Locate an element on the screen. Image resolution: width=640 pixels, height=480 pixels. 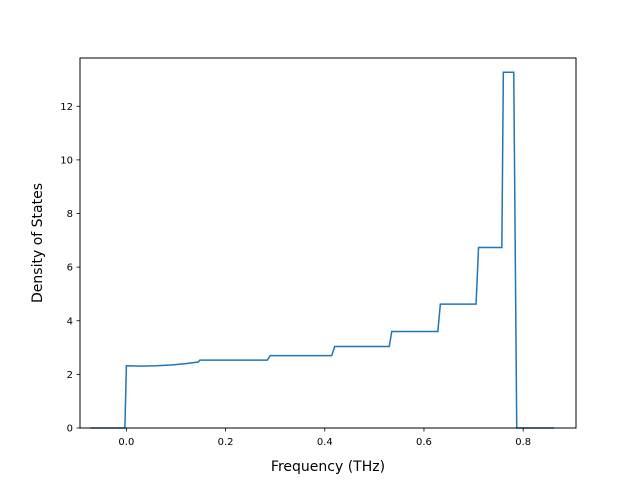
x-axis-ticks: 0.0 0.2 0.4 0.6 0.8 is located at coordinates (324, 438).